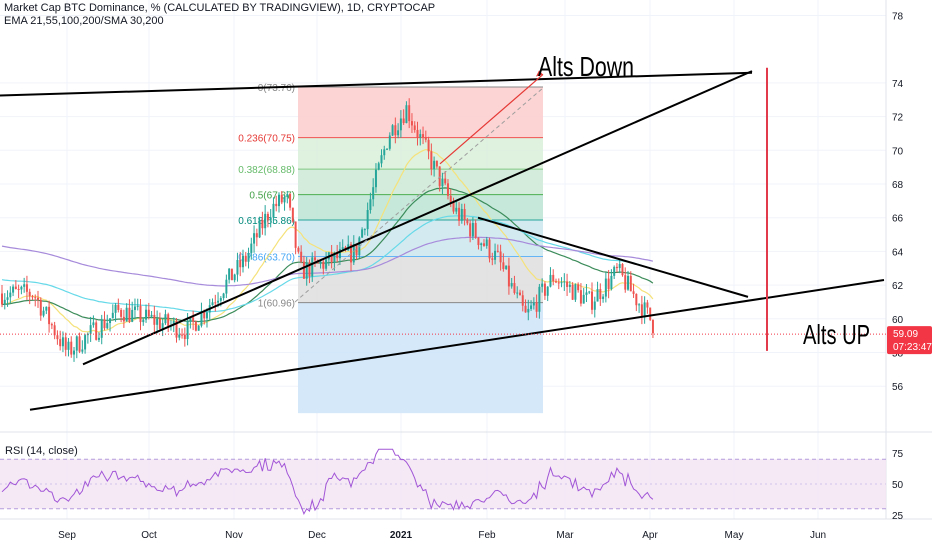 This screenshot has width=932, height=550. What do you see at coordinates (836, 334) in the screenshot?
I see `annotation-alts-up: Alts UP` at bounding box center [836, 334].